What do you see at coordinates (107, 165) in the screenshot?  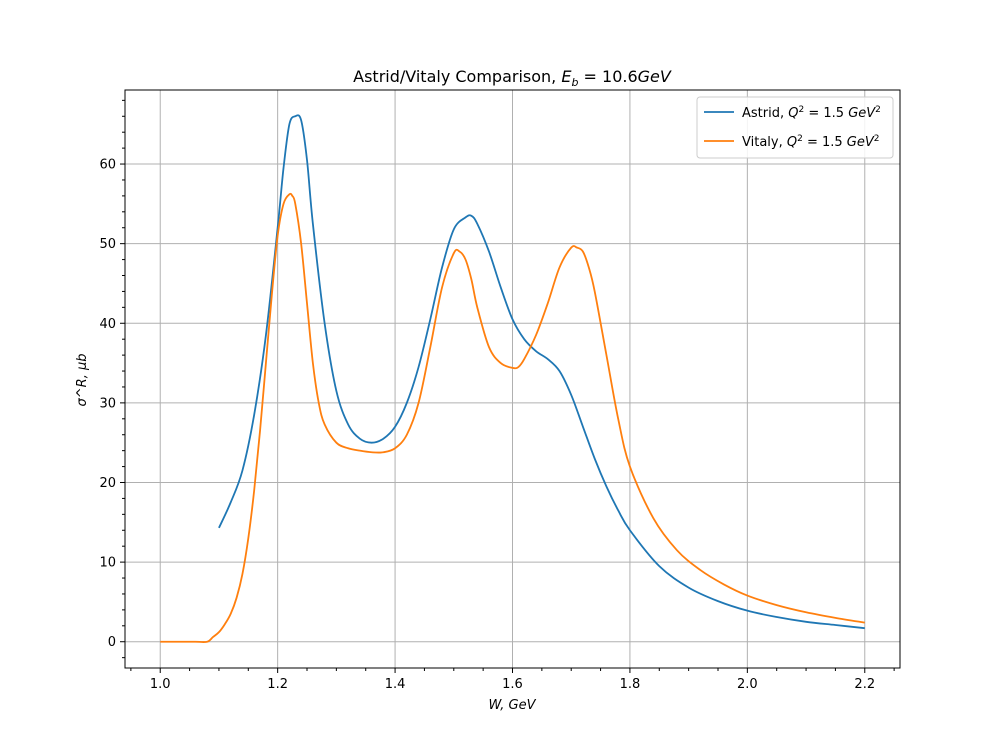 I see `y-tick-label: 60` at bounding box center [107, 165].